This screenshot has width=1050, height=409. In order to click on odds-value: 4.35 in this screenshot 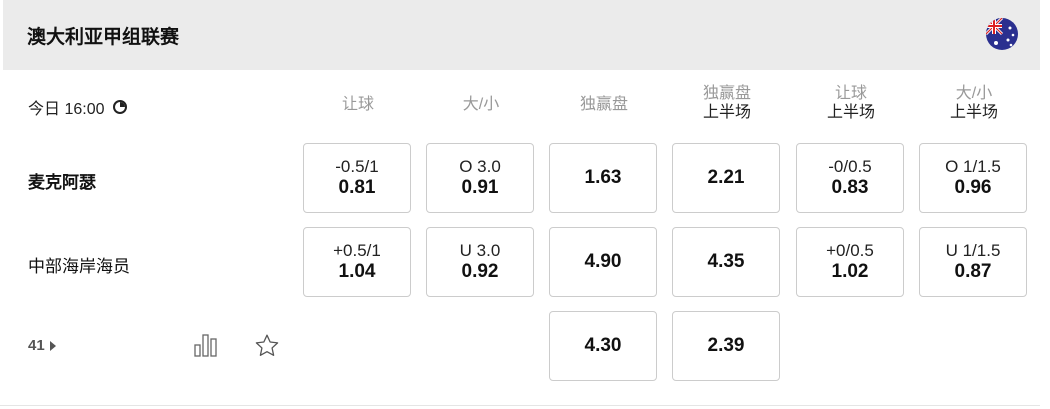, I will do `click(726, 261)`.